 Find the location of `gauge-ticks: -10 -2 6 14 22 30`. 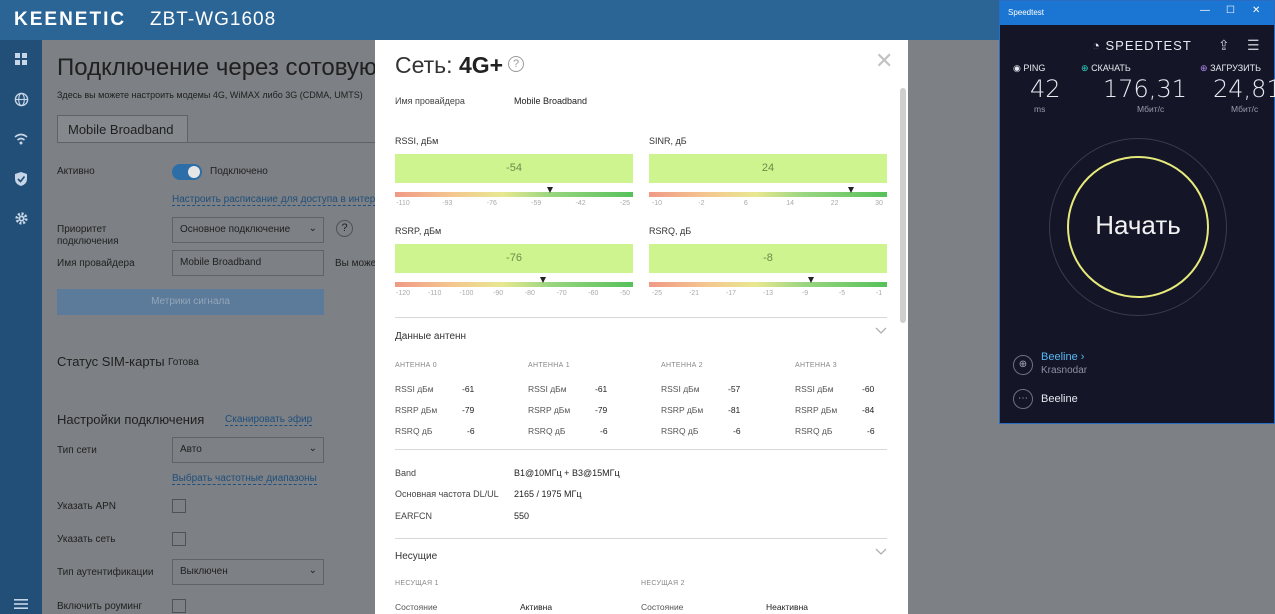

gauge-ticks: -10 -2 6 14 22 30 is located at coordinates (768, 205).